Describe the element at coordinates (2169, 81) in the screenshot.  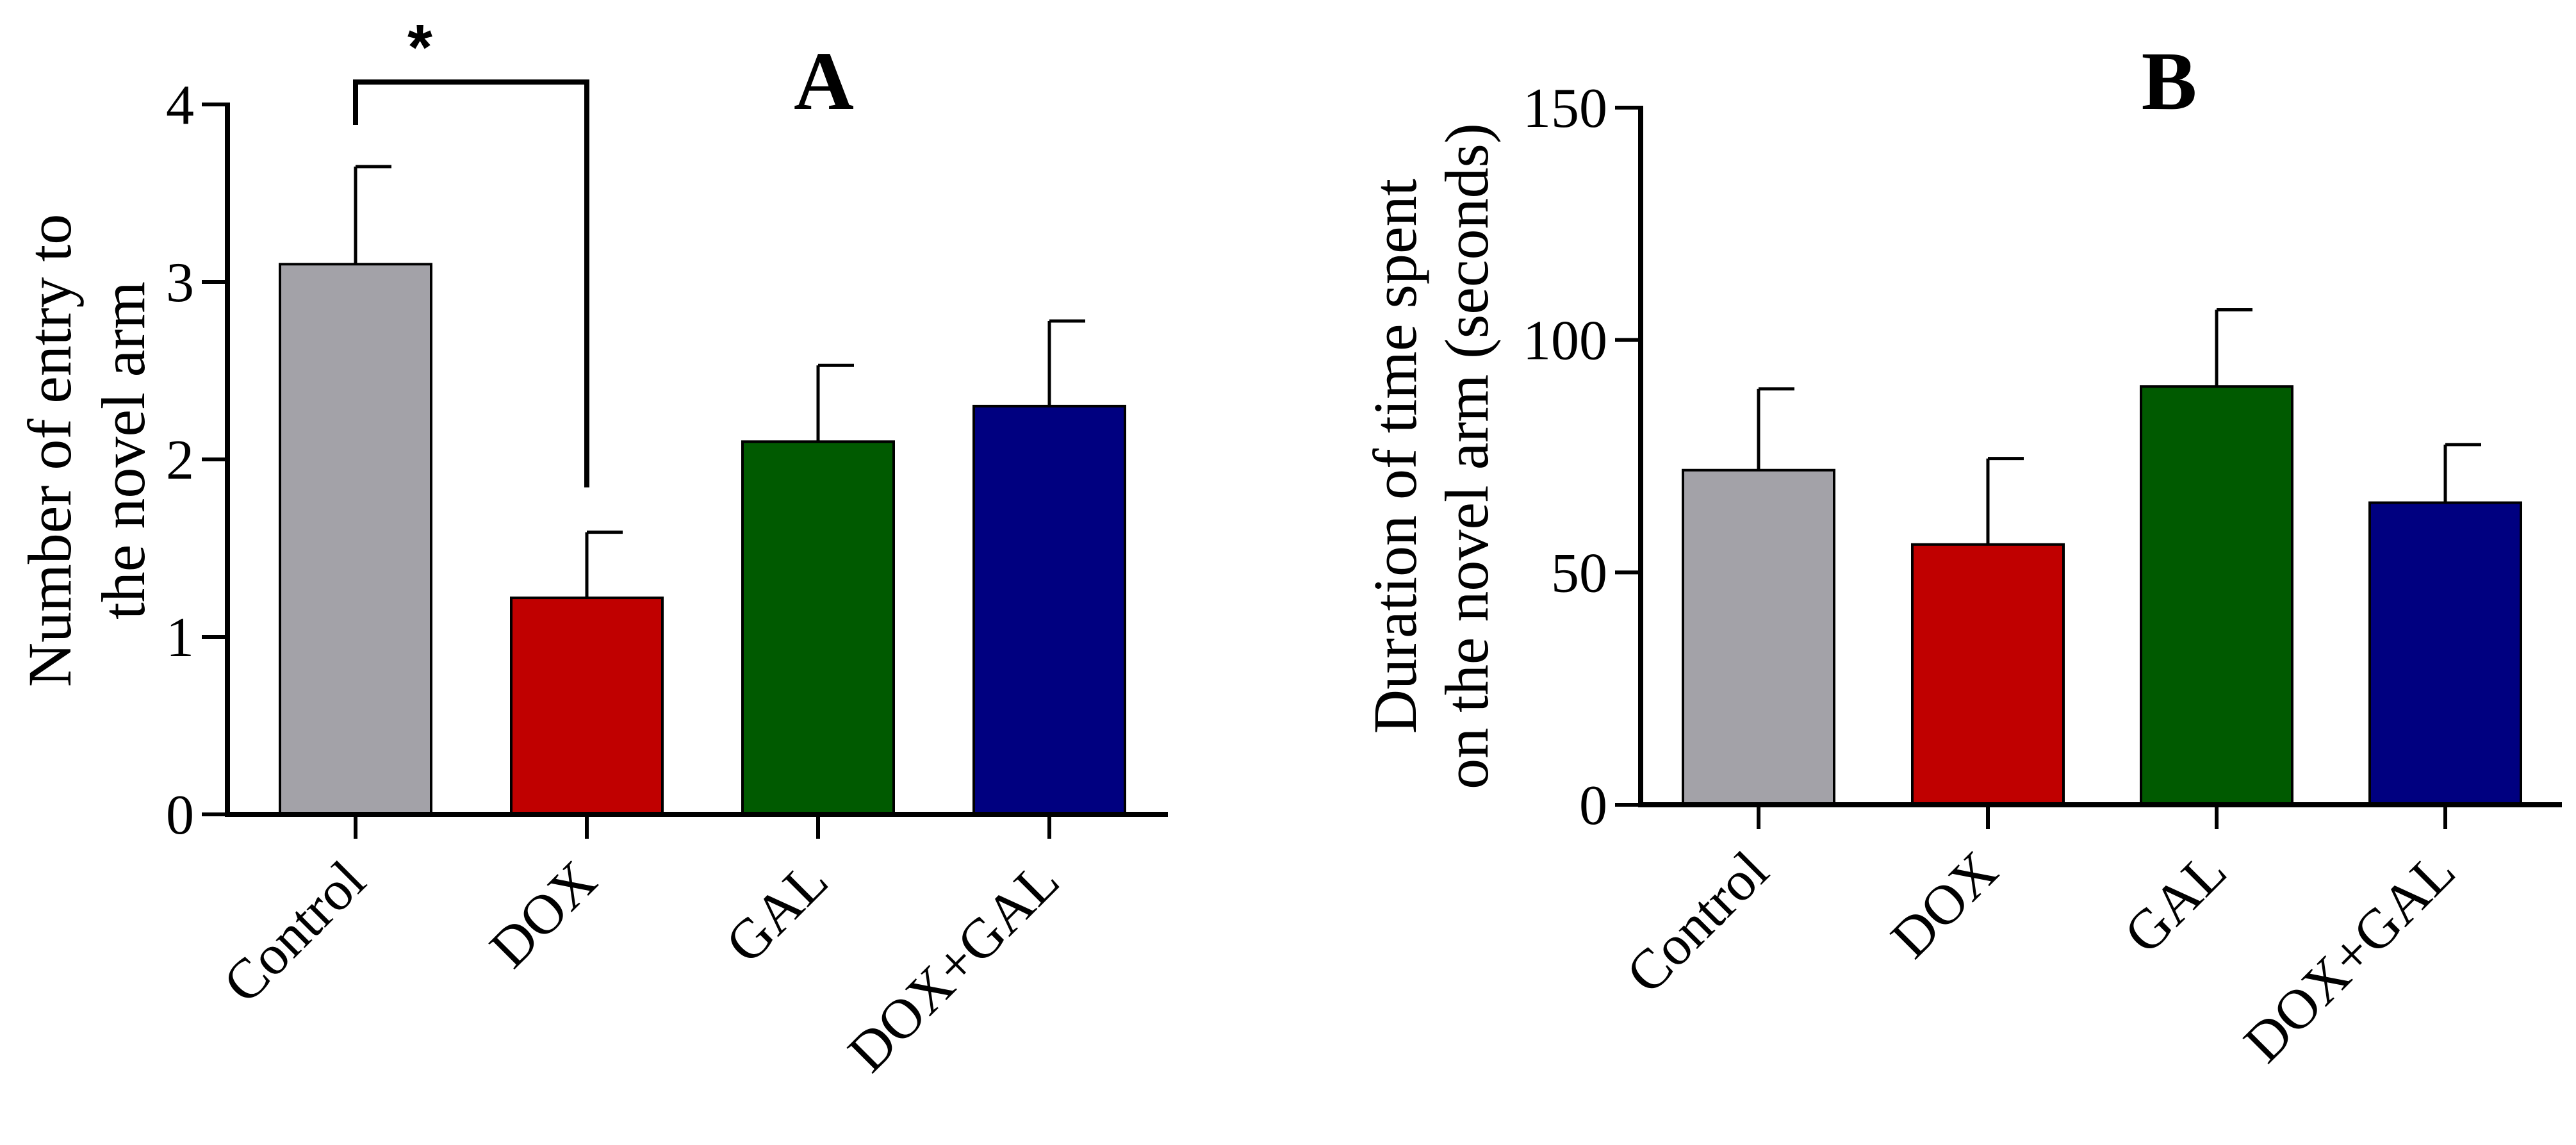
I see `panel-b-title: B` at that location.